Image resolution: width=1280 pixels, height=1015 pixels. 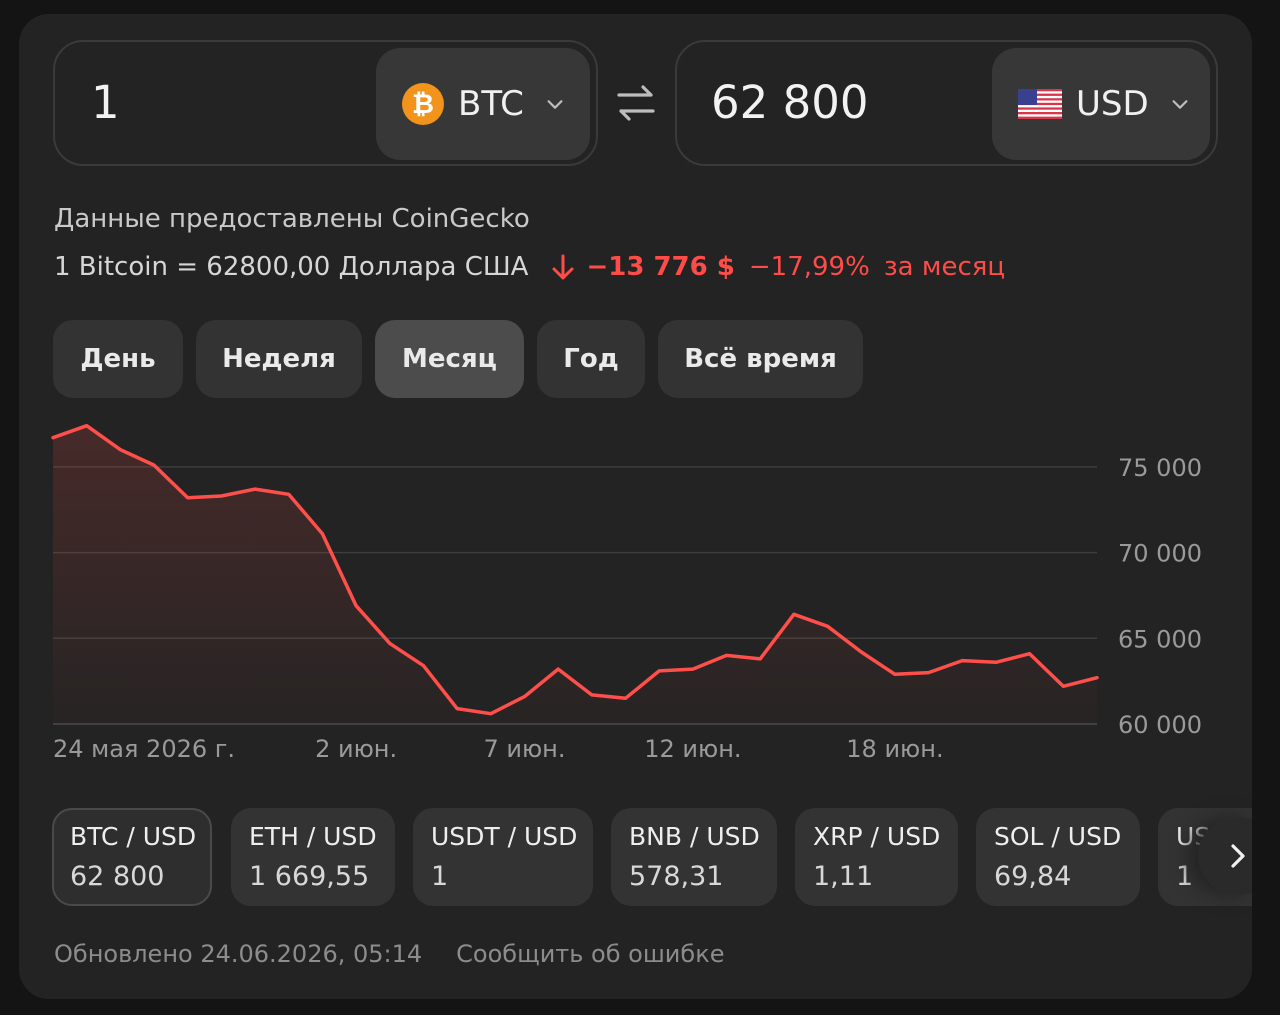 What do you see at coordinates (503, 857) in the screenshot?
I see `pair-card-usdt-usd: USDT / USD 1` at bounding box center [503, 857].